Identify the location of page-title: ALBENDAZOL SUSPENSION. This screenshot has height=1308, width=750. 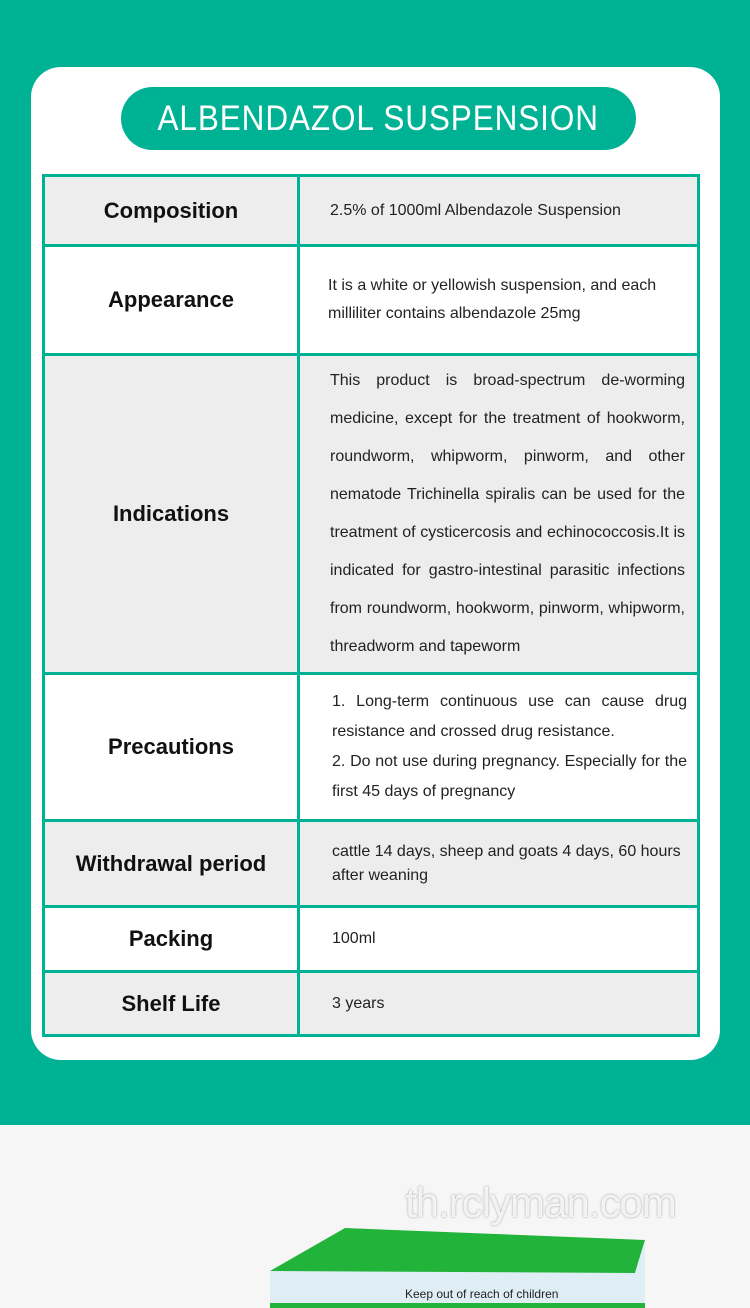
(378, 118).